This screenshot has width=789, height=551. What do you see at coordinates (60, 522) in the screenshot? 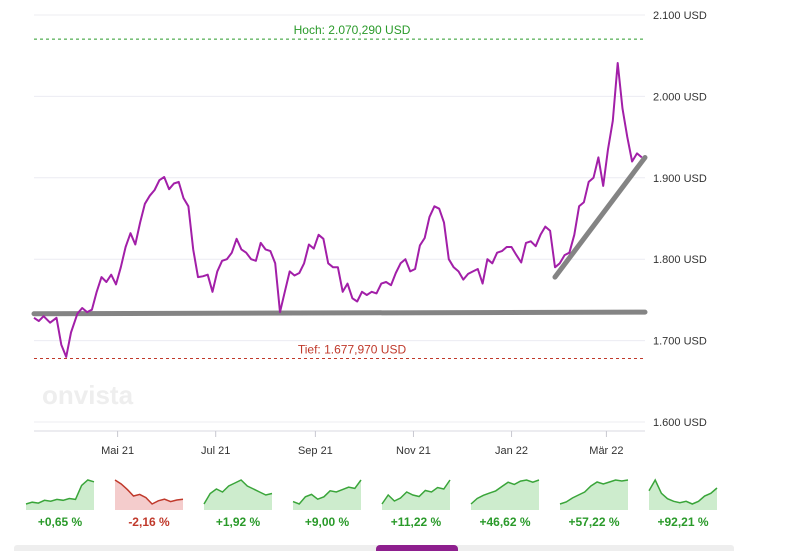
I see `period-change-label: +0,65 %` at bounding box center [60, 522].